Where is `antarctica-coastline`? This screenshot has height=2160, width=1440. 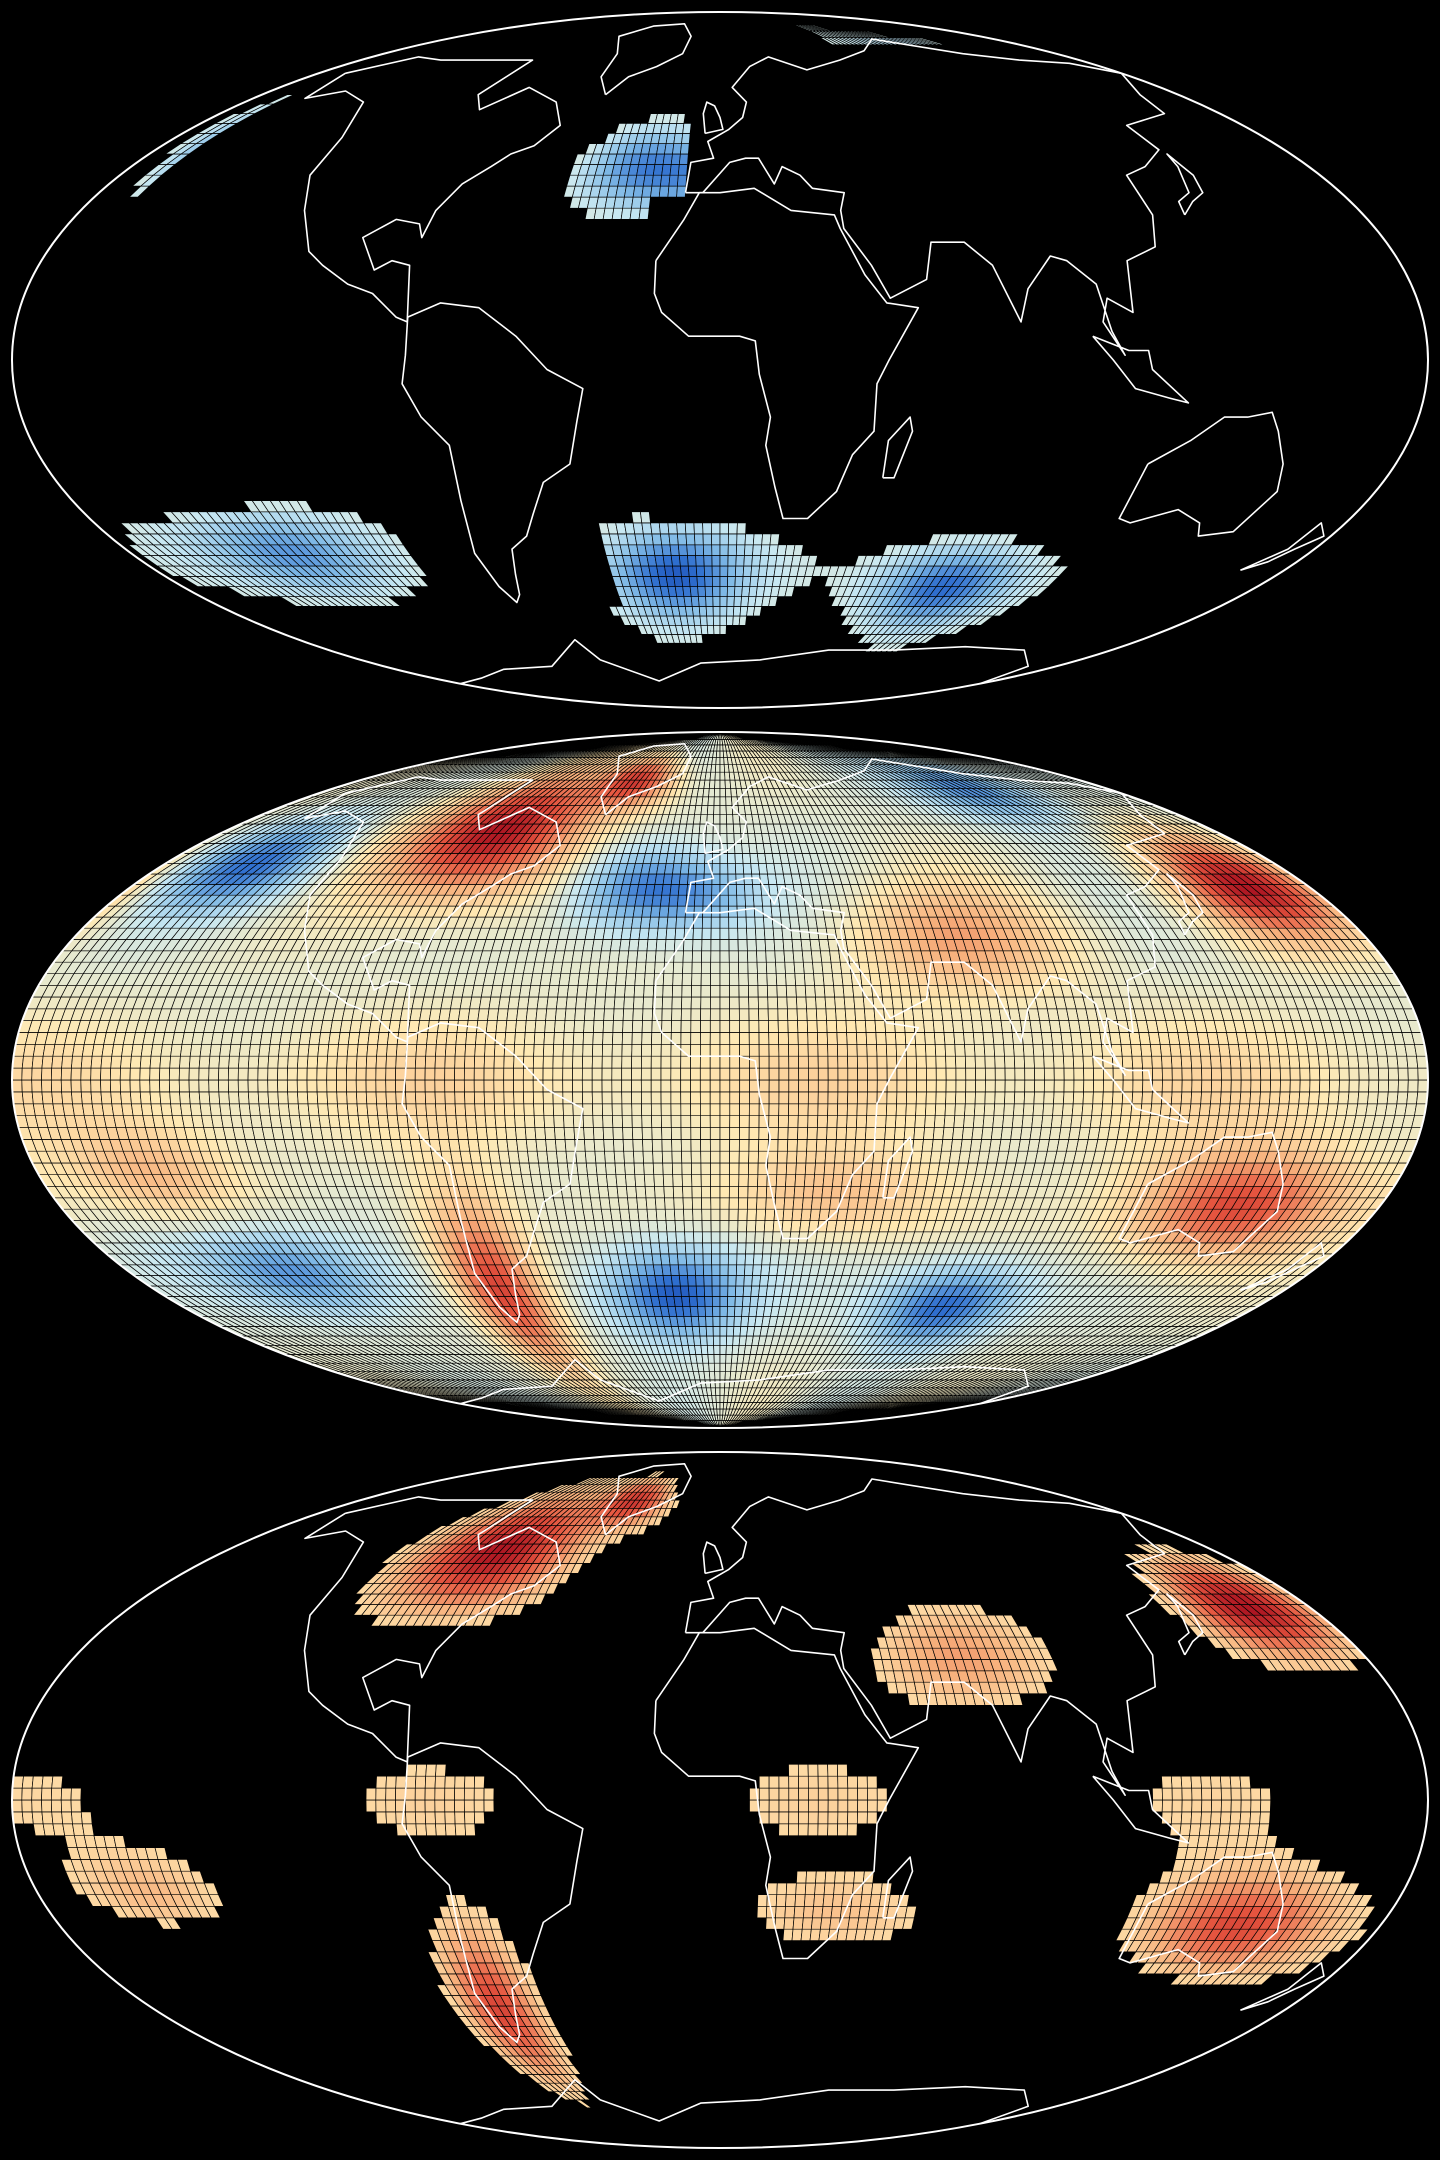
antarctica-coastline is located at coordinates (744, 661).